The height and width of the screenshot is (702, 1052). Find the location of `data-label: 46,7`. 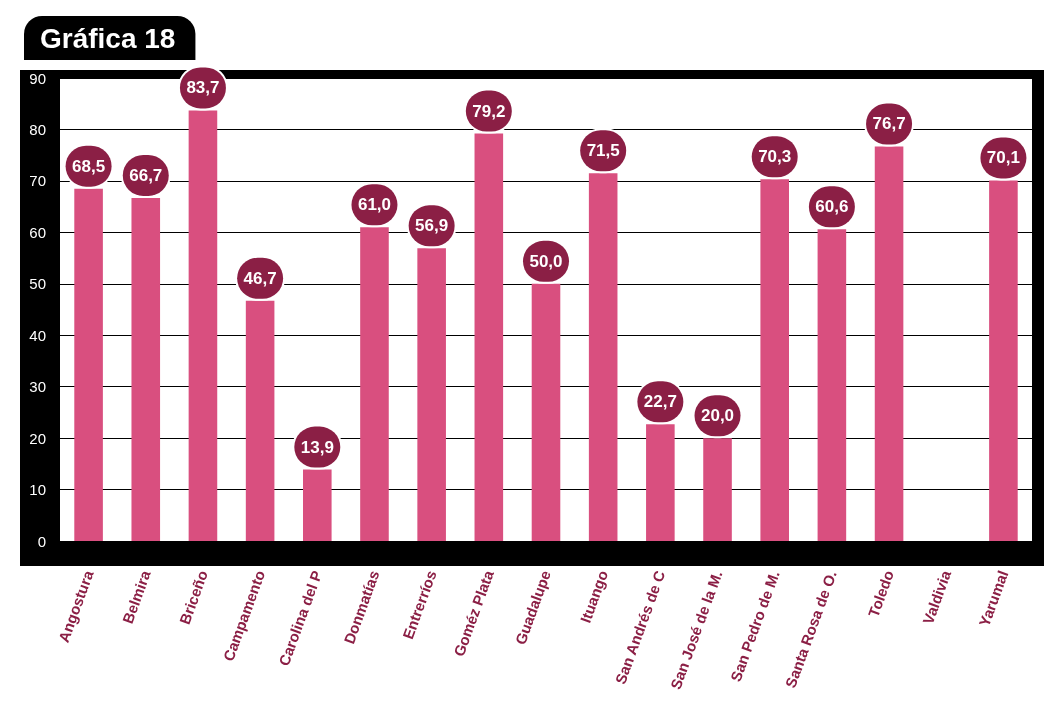

data-label: 46,7 is located at coordinates (260, 278).